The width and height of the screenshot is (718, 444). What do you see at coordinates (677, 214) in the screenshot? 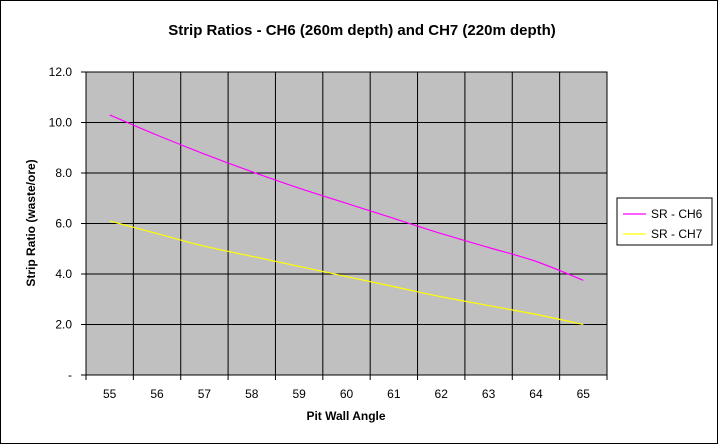
I see `legend-label-ch6: SR - CH6` at bounding box center [677, 214].